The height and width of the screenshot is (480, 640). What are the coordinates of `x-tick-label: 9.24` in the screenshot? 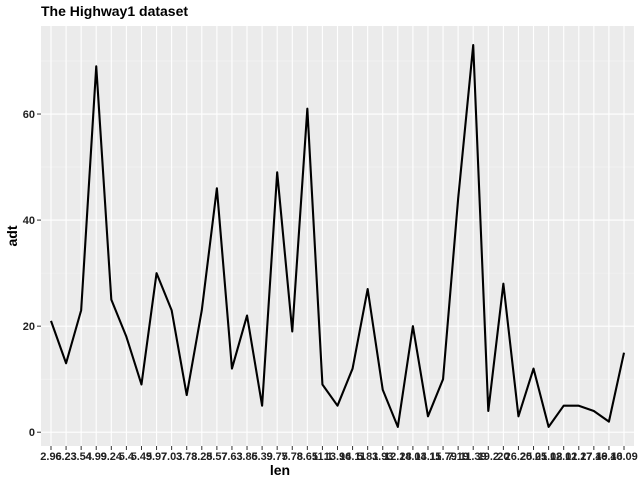 It's located at (112, 457).